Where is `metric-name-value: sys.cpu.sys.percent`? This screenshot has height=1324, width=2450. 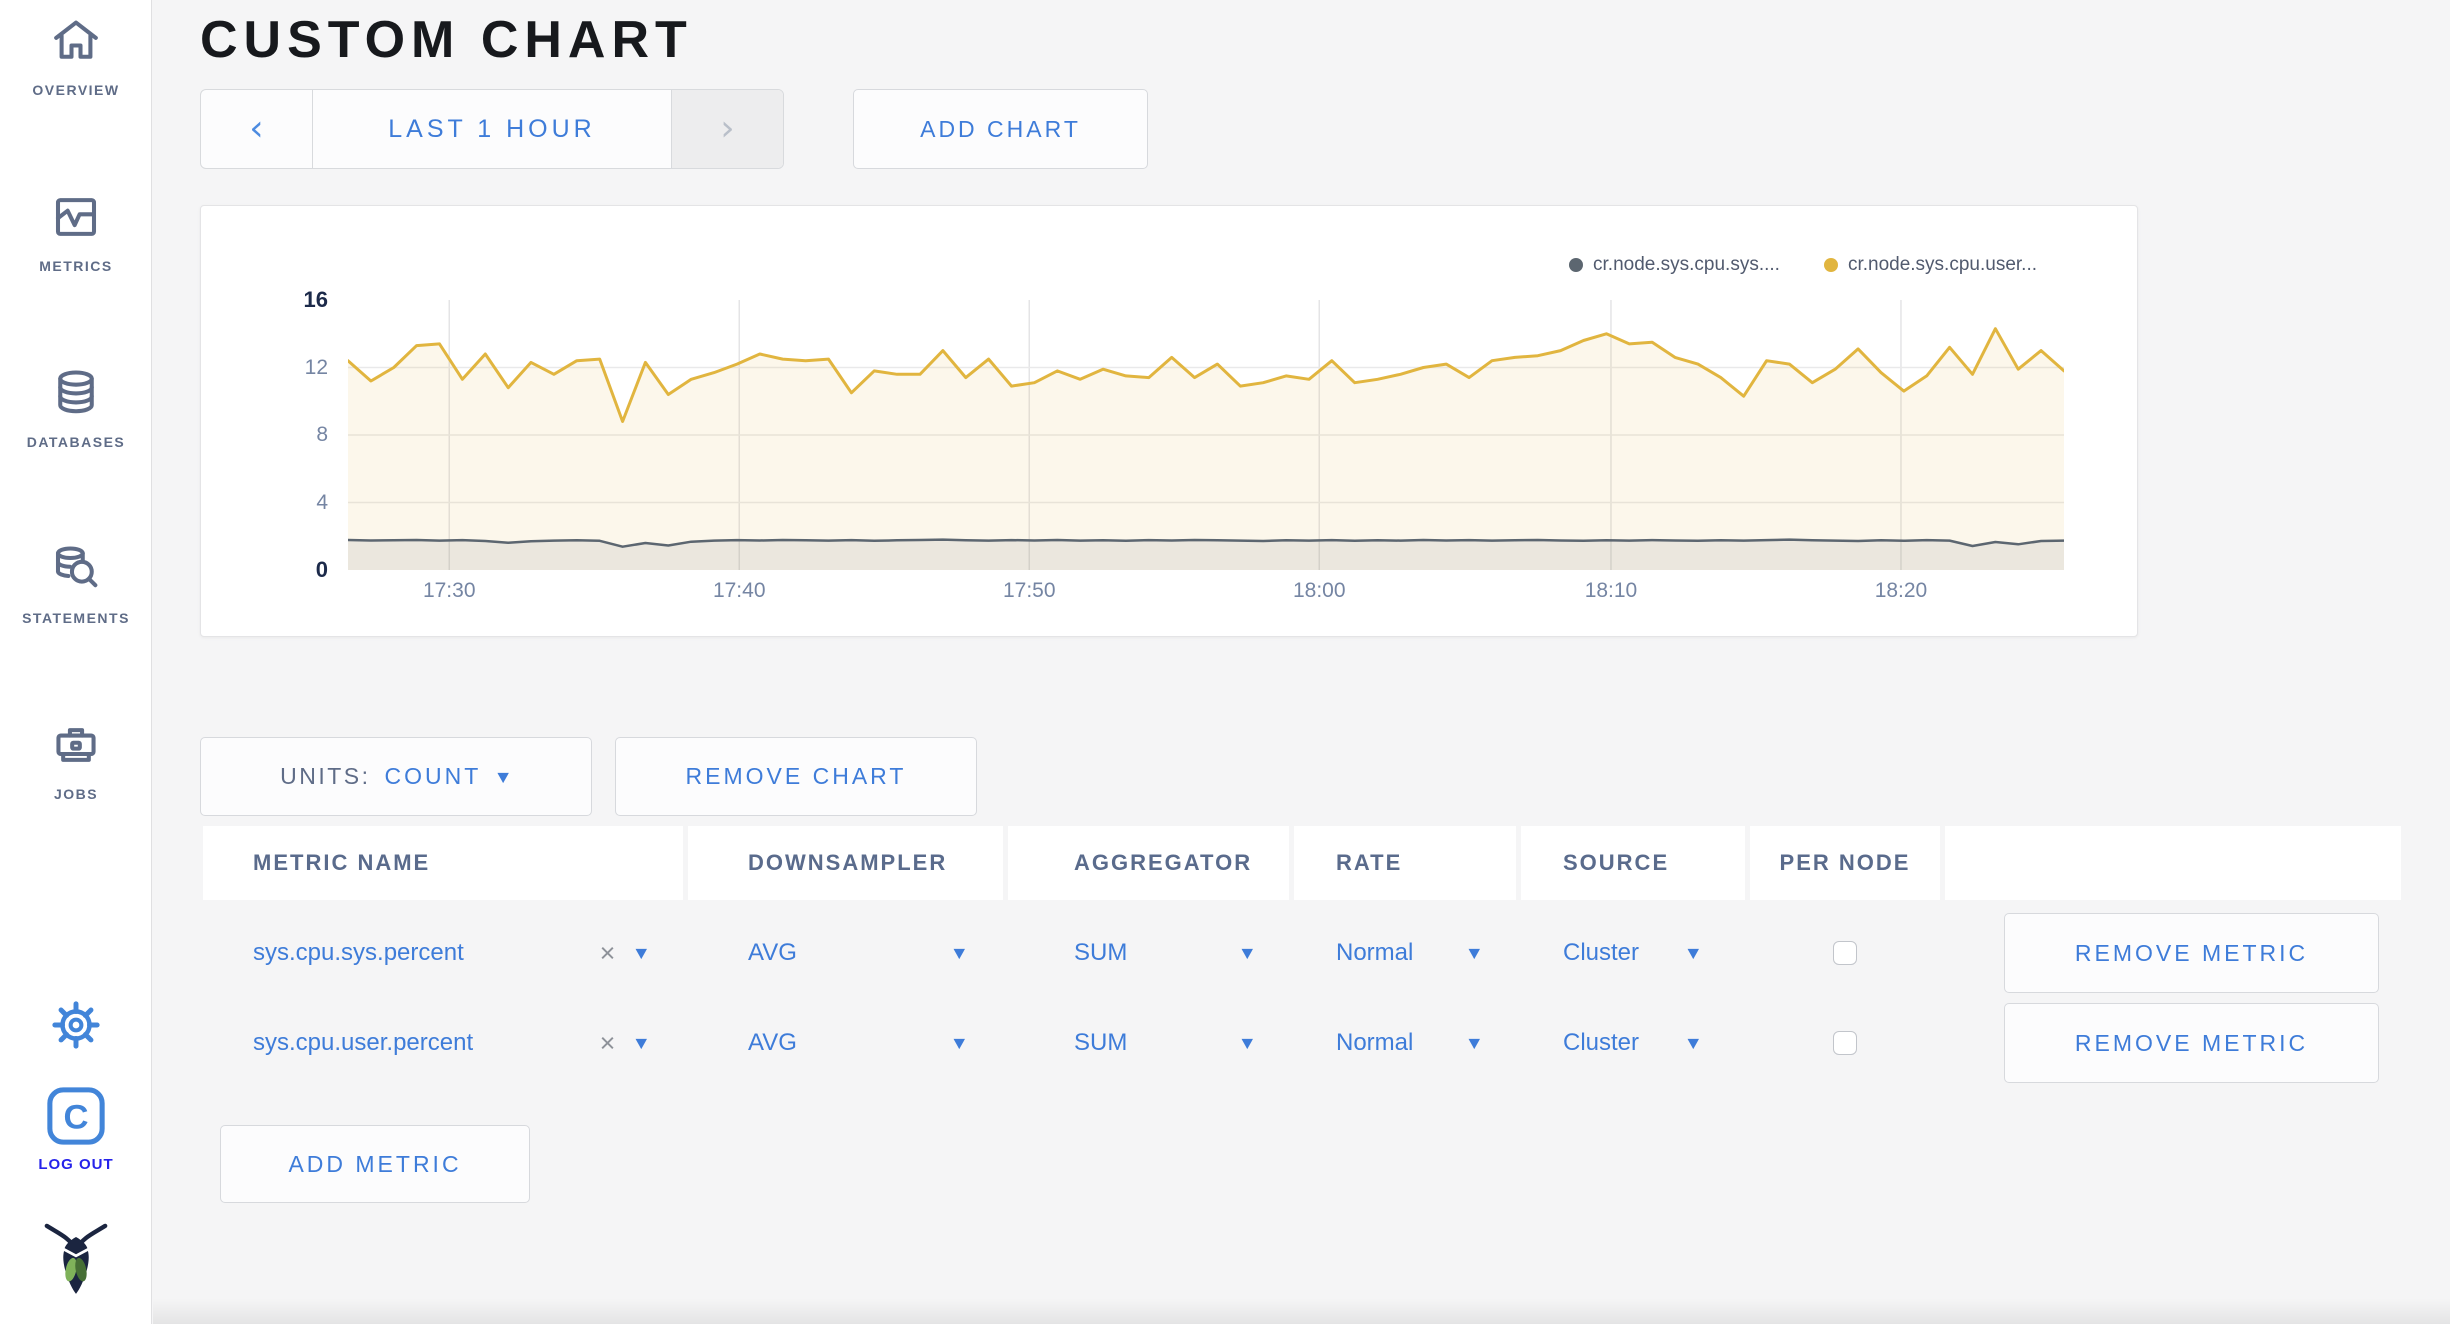 metric-name-value: sys.cpu.sys.percent is located at coordinates (358, 952).